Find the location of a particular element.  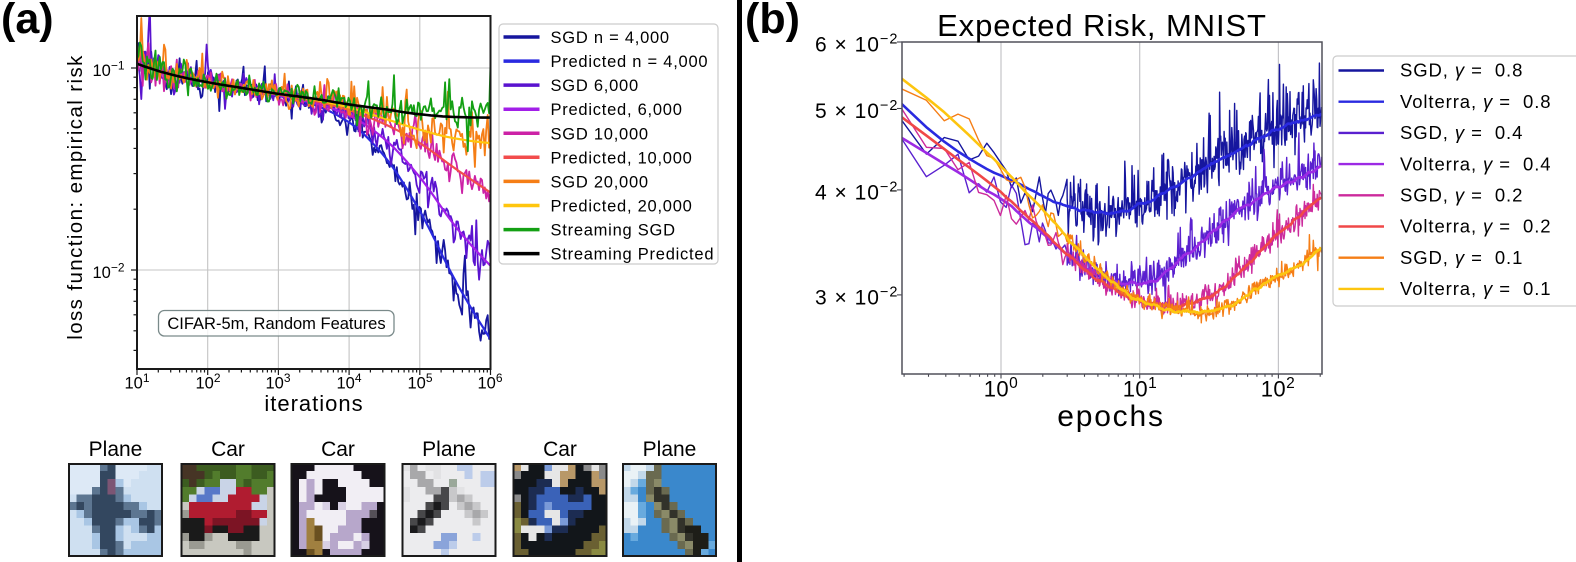

svg-text: Predicted, 20,000 is located at coordinates (622, 207).